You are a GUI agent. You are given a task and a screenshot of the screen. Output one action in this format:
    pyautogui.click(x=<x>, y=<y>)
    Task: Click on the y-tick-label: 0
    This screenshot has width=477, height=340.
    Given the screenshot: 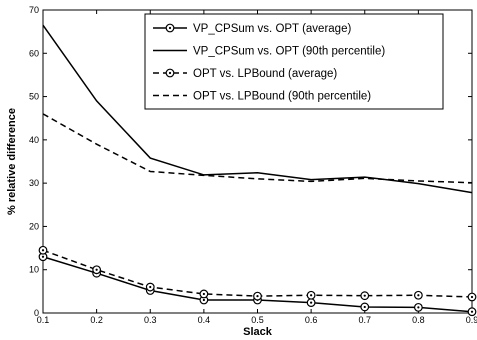 What is the action you would take?
    pyautogui.click(x=36, y=313)
    